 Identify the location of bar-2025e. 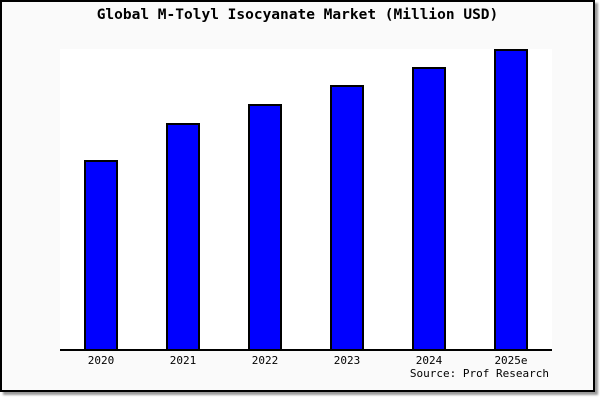
(511, 199).